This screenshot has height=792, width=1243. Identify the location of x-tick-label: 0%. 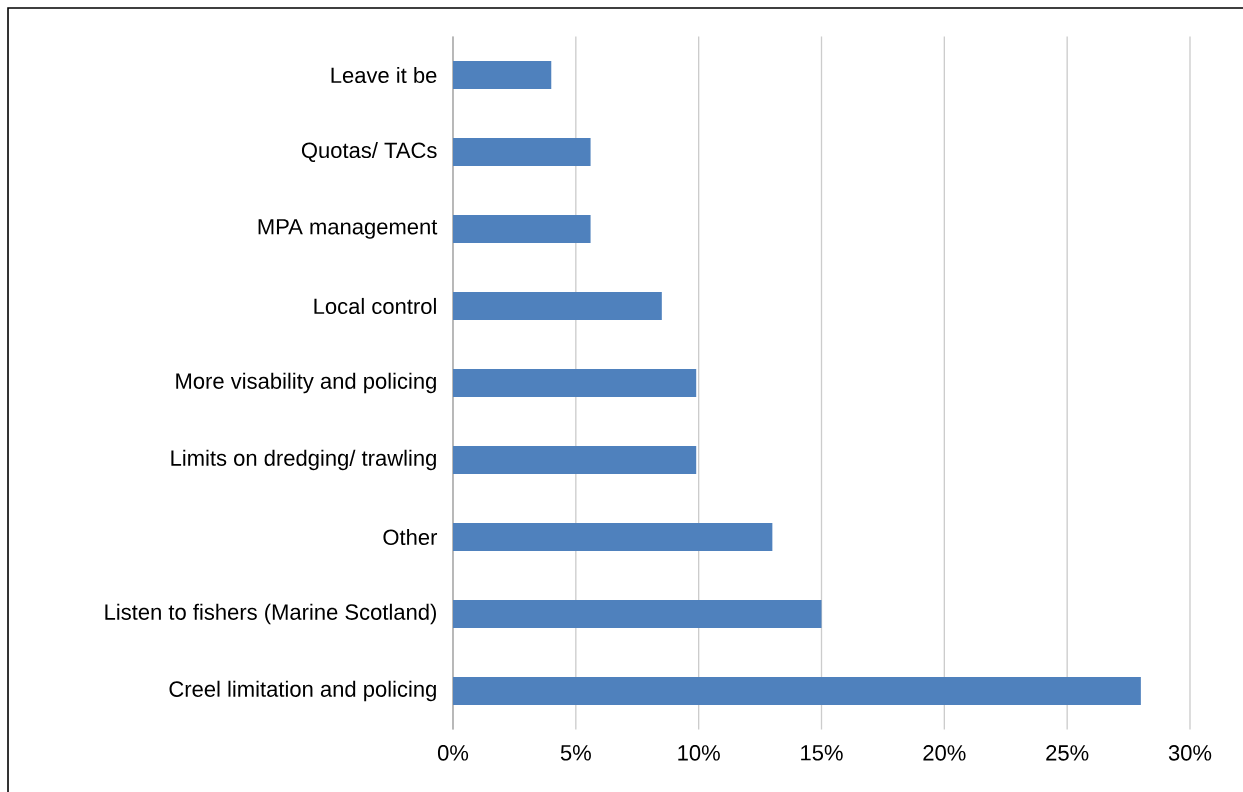
(453, 753).